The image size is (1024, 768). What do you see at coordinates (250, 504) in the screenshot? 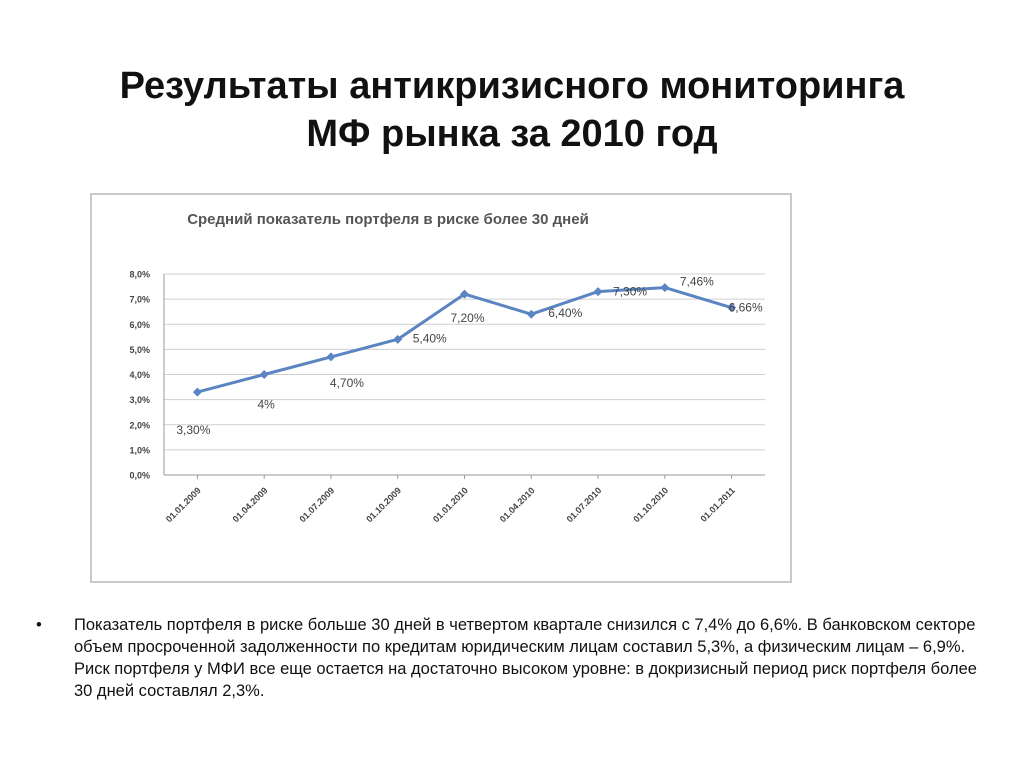
I see `x-tick-label: 01.04.2009` at bounding box center [250, 504].